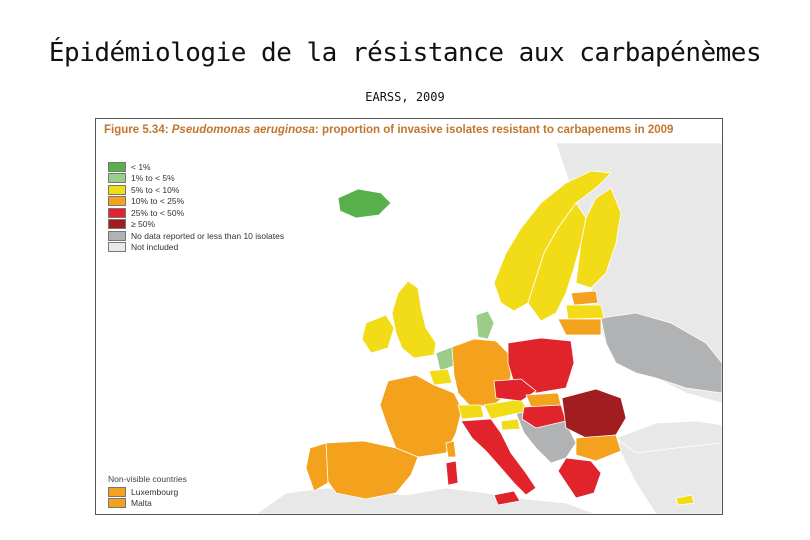 This screenshot has height=540, width=810. Describe the element at coordinates (594, 413) in the screenshot. I see `country-romania` at that location.